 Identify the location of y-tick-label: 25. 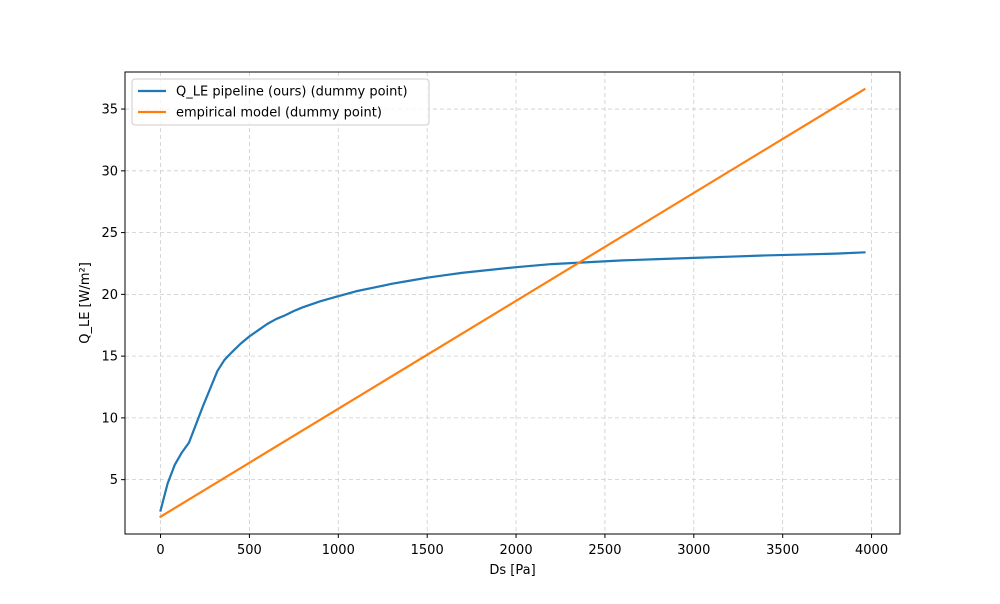
(109, 233).